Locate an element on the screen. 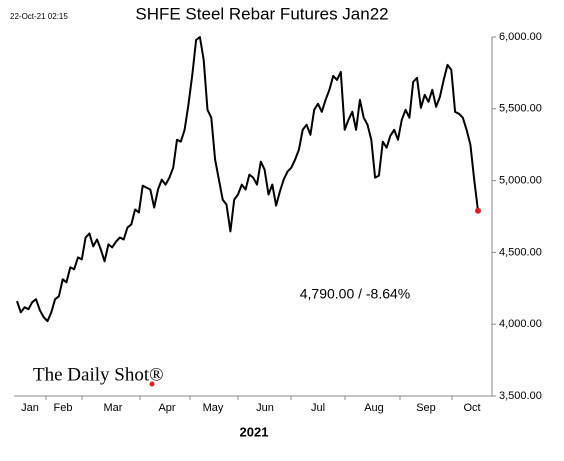 This screenshot has width=564, height=461. x-tick-label: Jul is located at coordinates (318, 408).